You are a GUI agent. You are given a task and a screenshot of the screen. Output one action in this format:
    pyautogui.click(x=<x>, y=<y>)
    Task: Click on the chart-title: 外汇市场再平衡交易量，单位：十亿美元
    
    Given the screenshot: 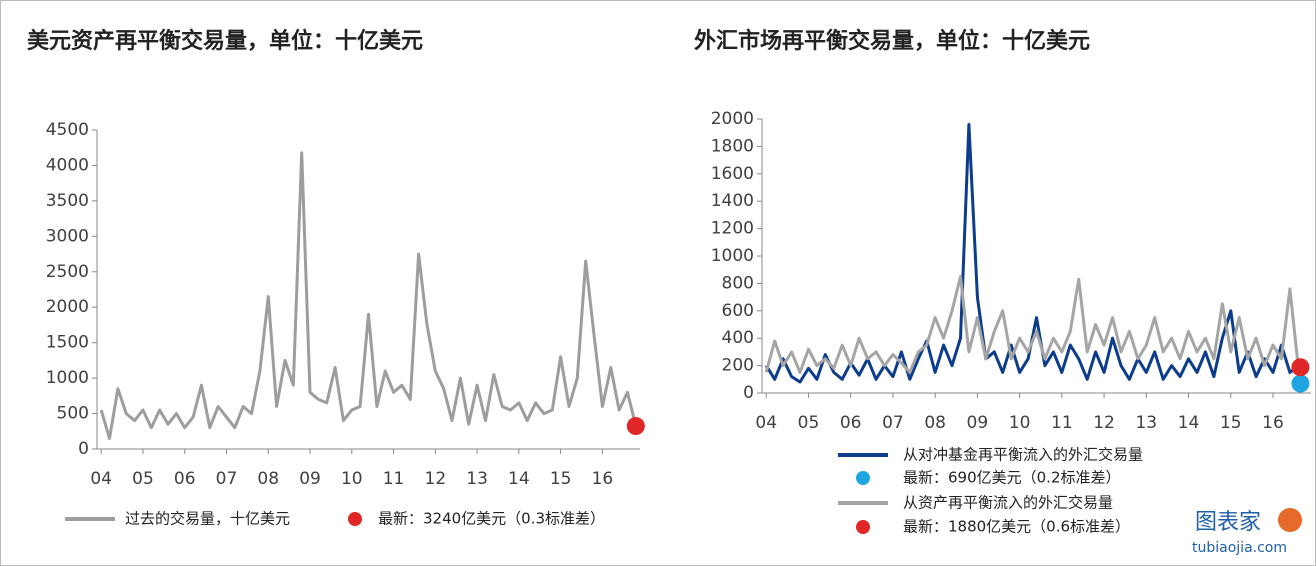 What is the action you would take?
    pyautogui.click(x=892, y=41)
    